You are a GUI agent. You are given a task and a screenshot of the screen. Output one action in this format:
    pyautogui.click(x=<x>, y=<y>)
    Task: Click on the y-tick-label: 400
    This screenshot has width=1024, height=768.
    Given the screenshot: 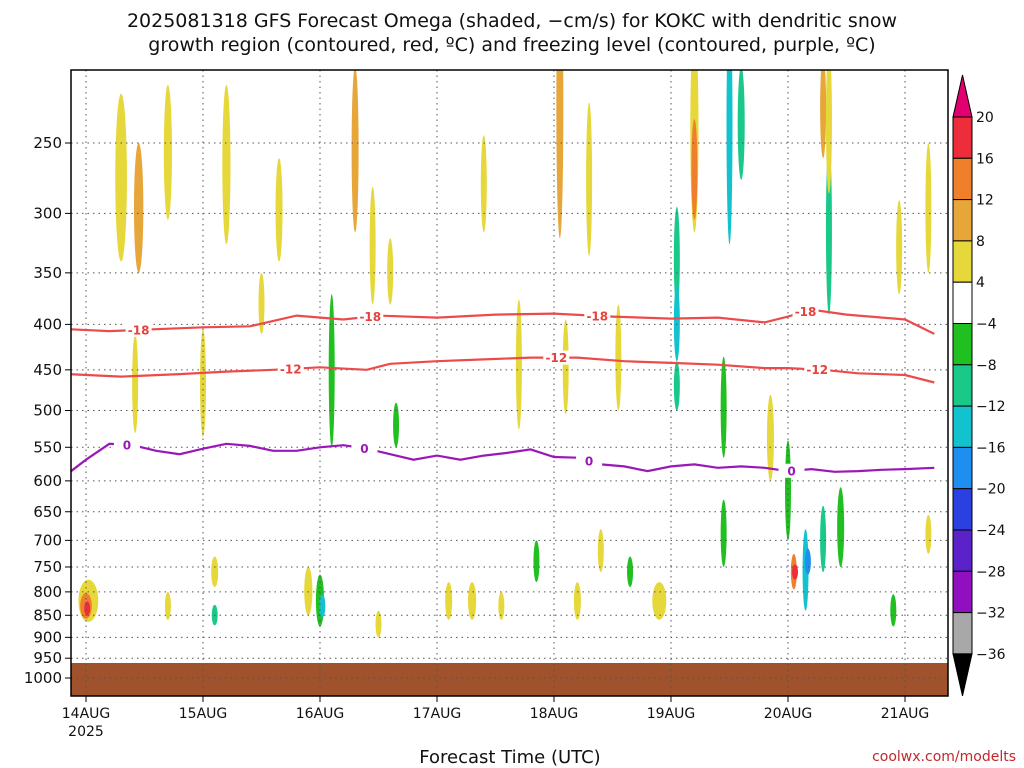 What is the action you would take?
    pyautogui.click(x=47, y=324)
    